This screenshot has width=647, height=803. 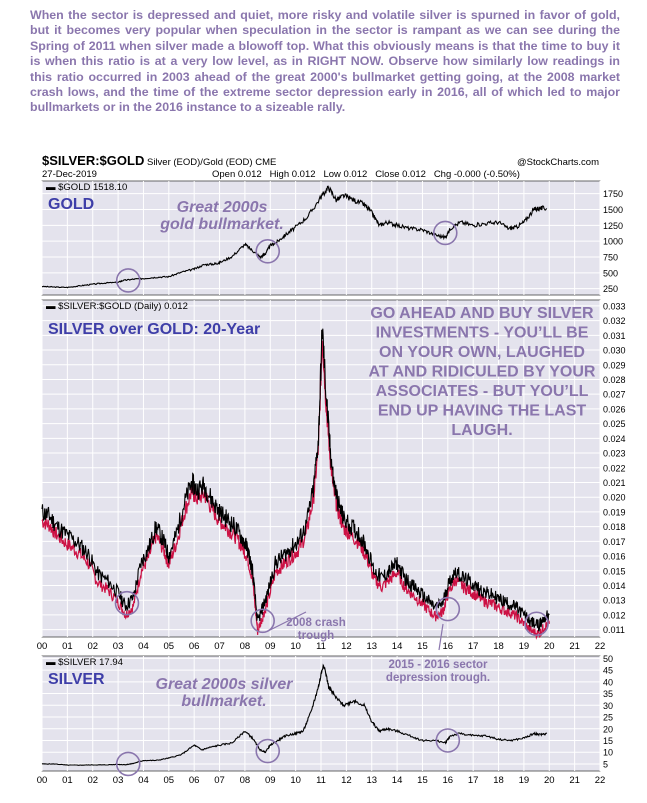 I want to click on silver-annotation: bullmarket., so click(x=223, y=701).